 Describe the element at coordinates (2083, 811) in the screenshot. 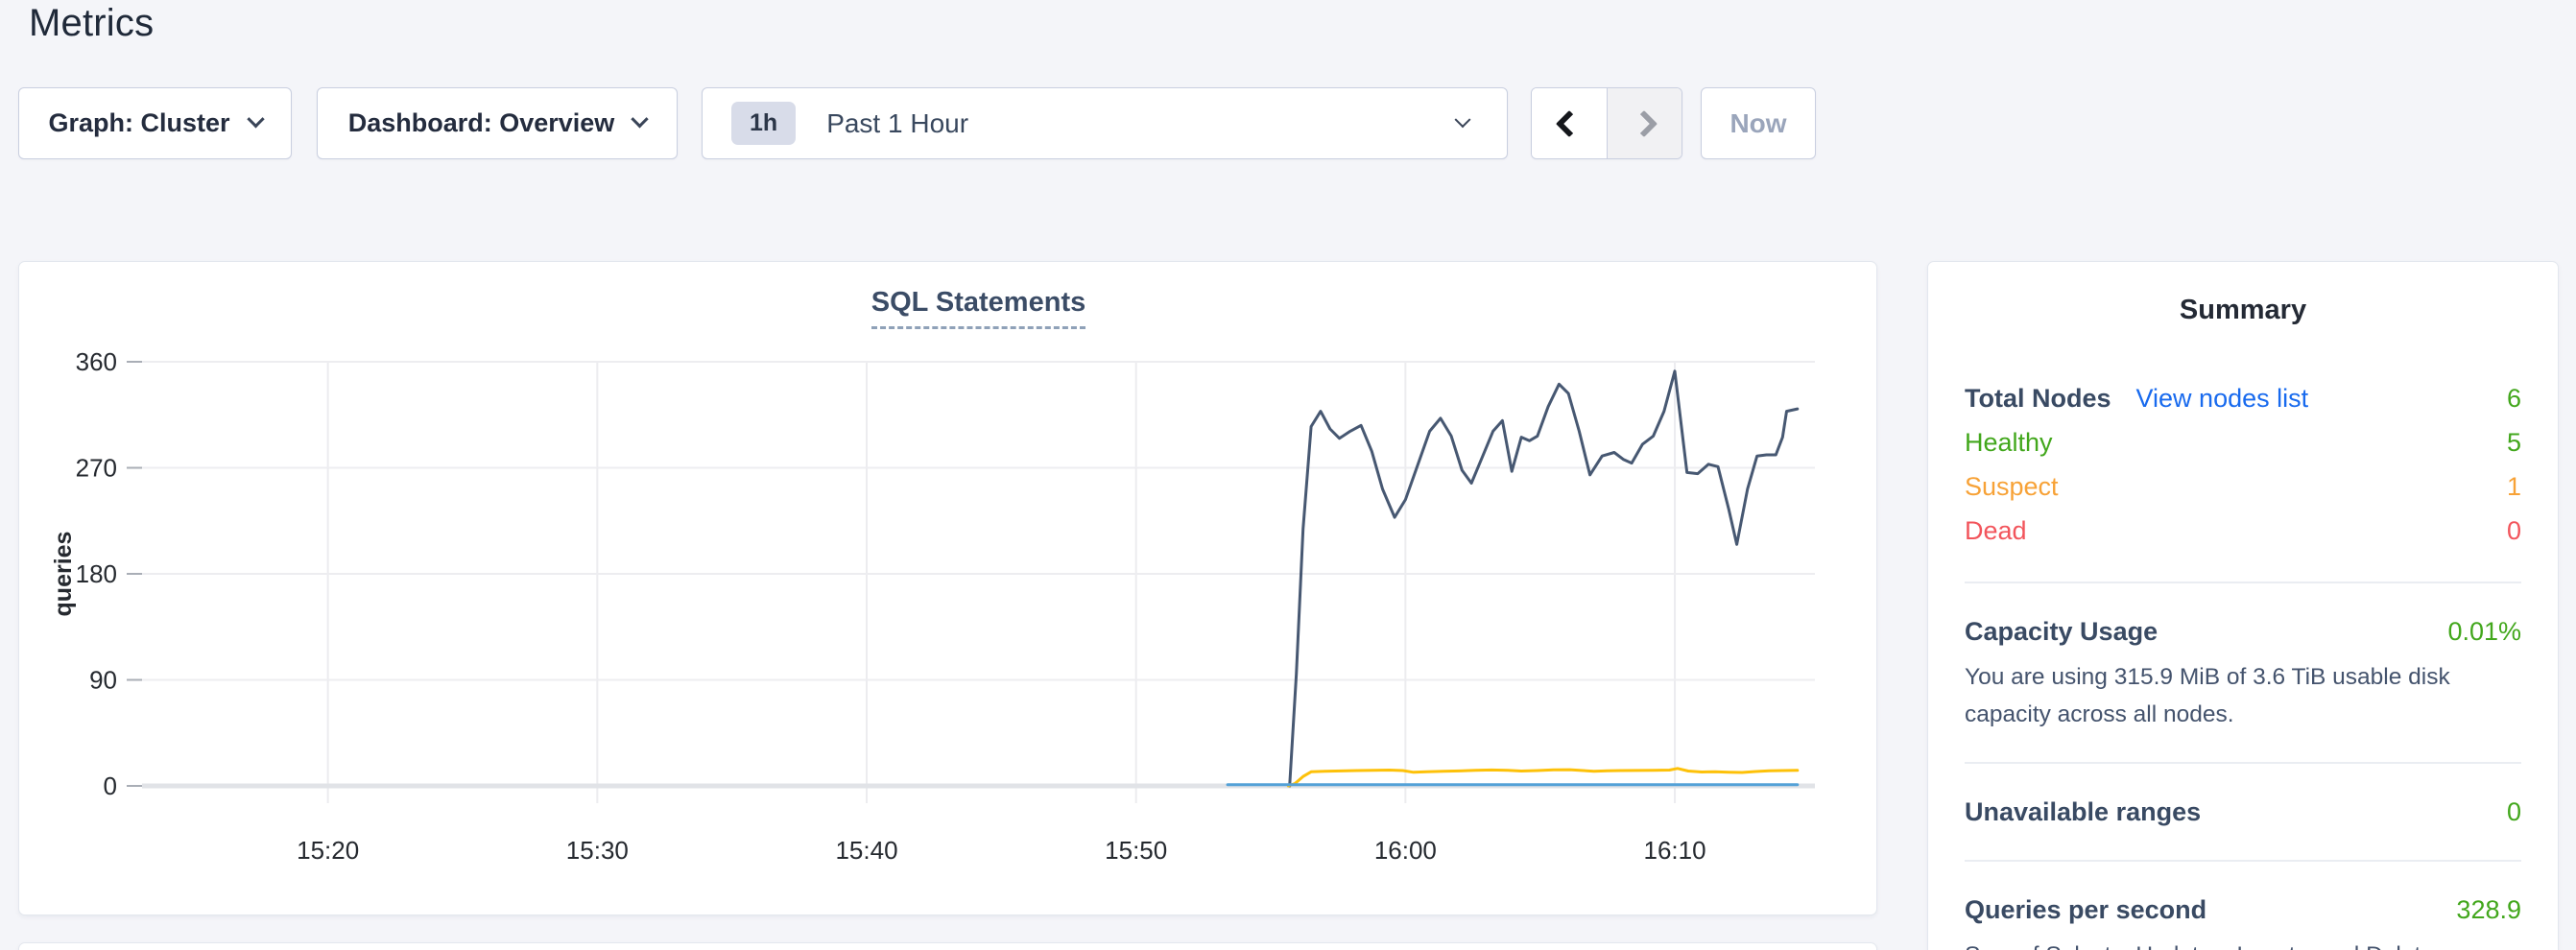

I see `unavailable-ranges-label: Unavailable ranges` at that location.